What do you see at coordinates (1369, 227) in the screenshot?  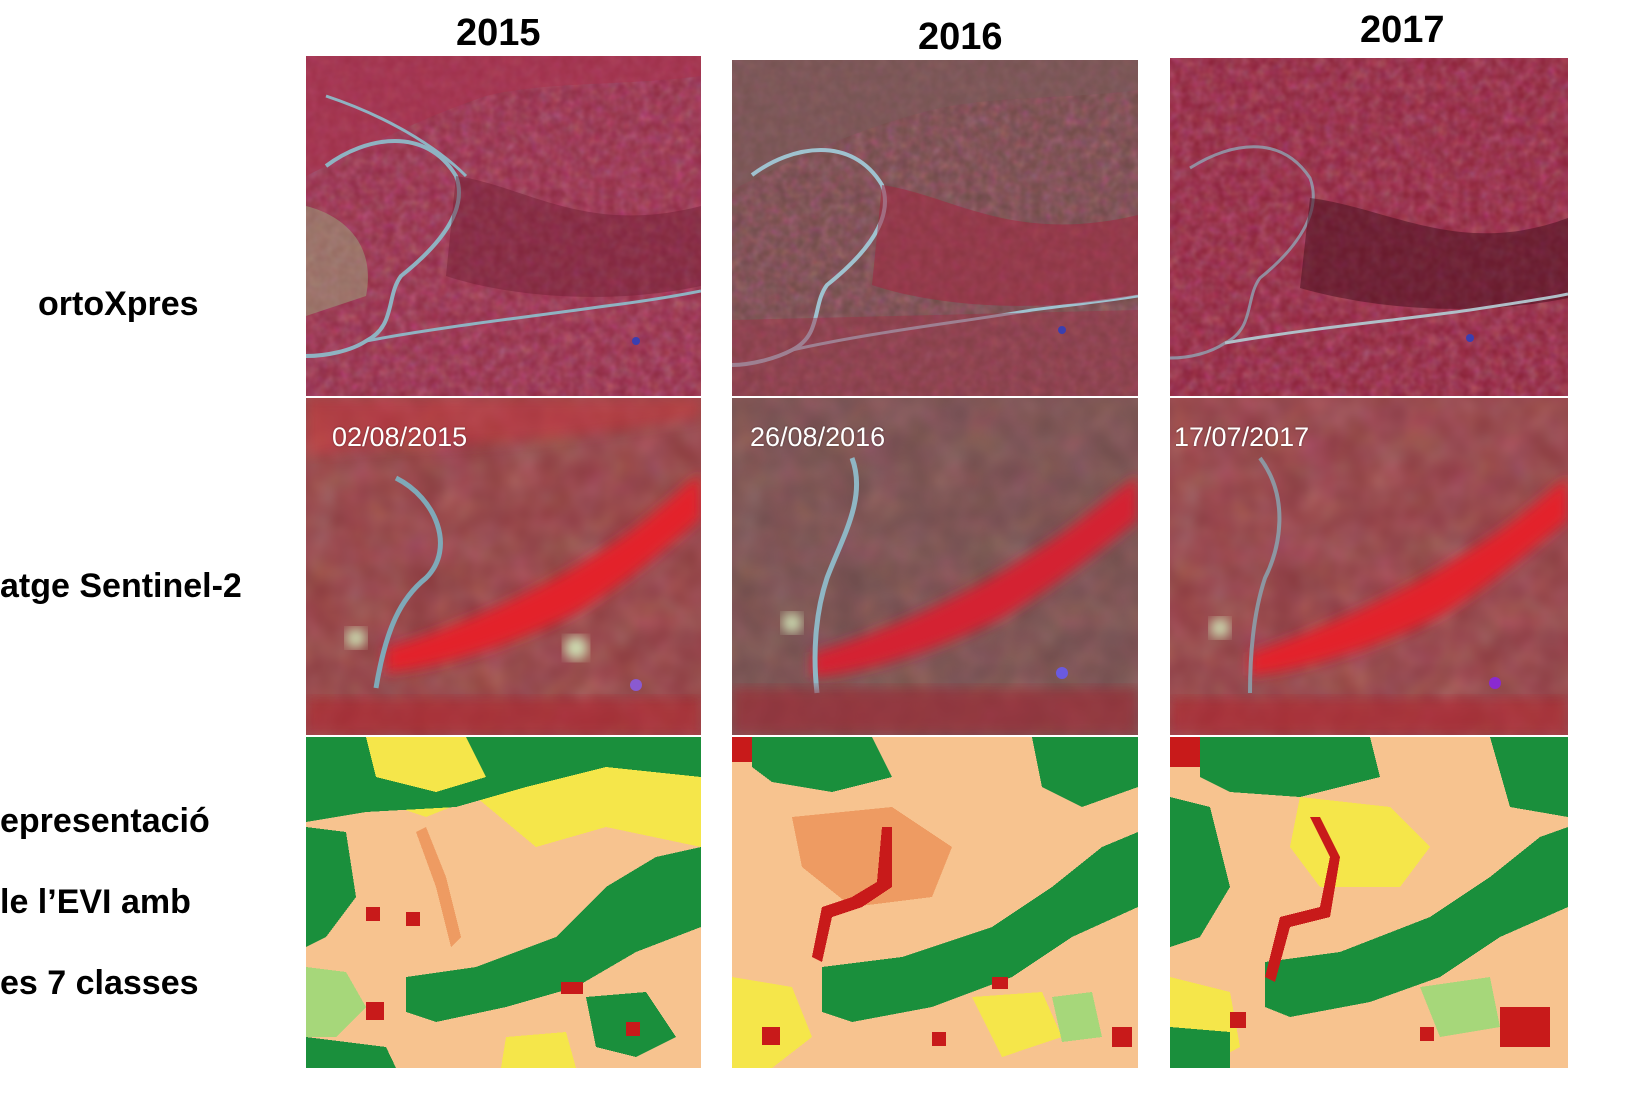 I see `ortho-2017-image` at bounding box center [1369, 227].